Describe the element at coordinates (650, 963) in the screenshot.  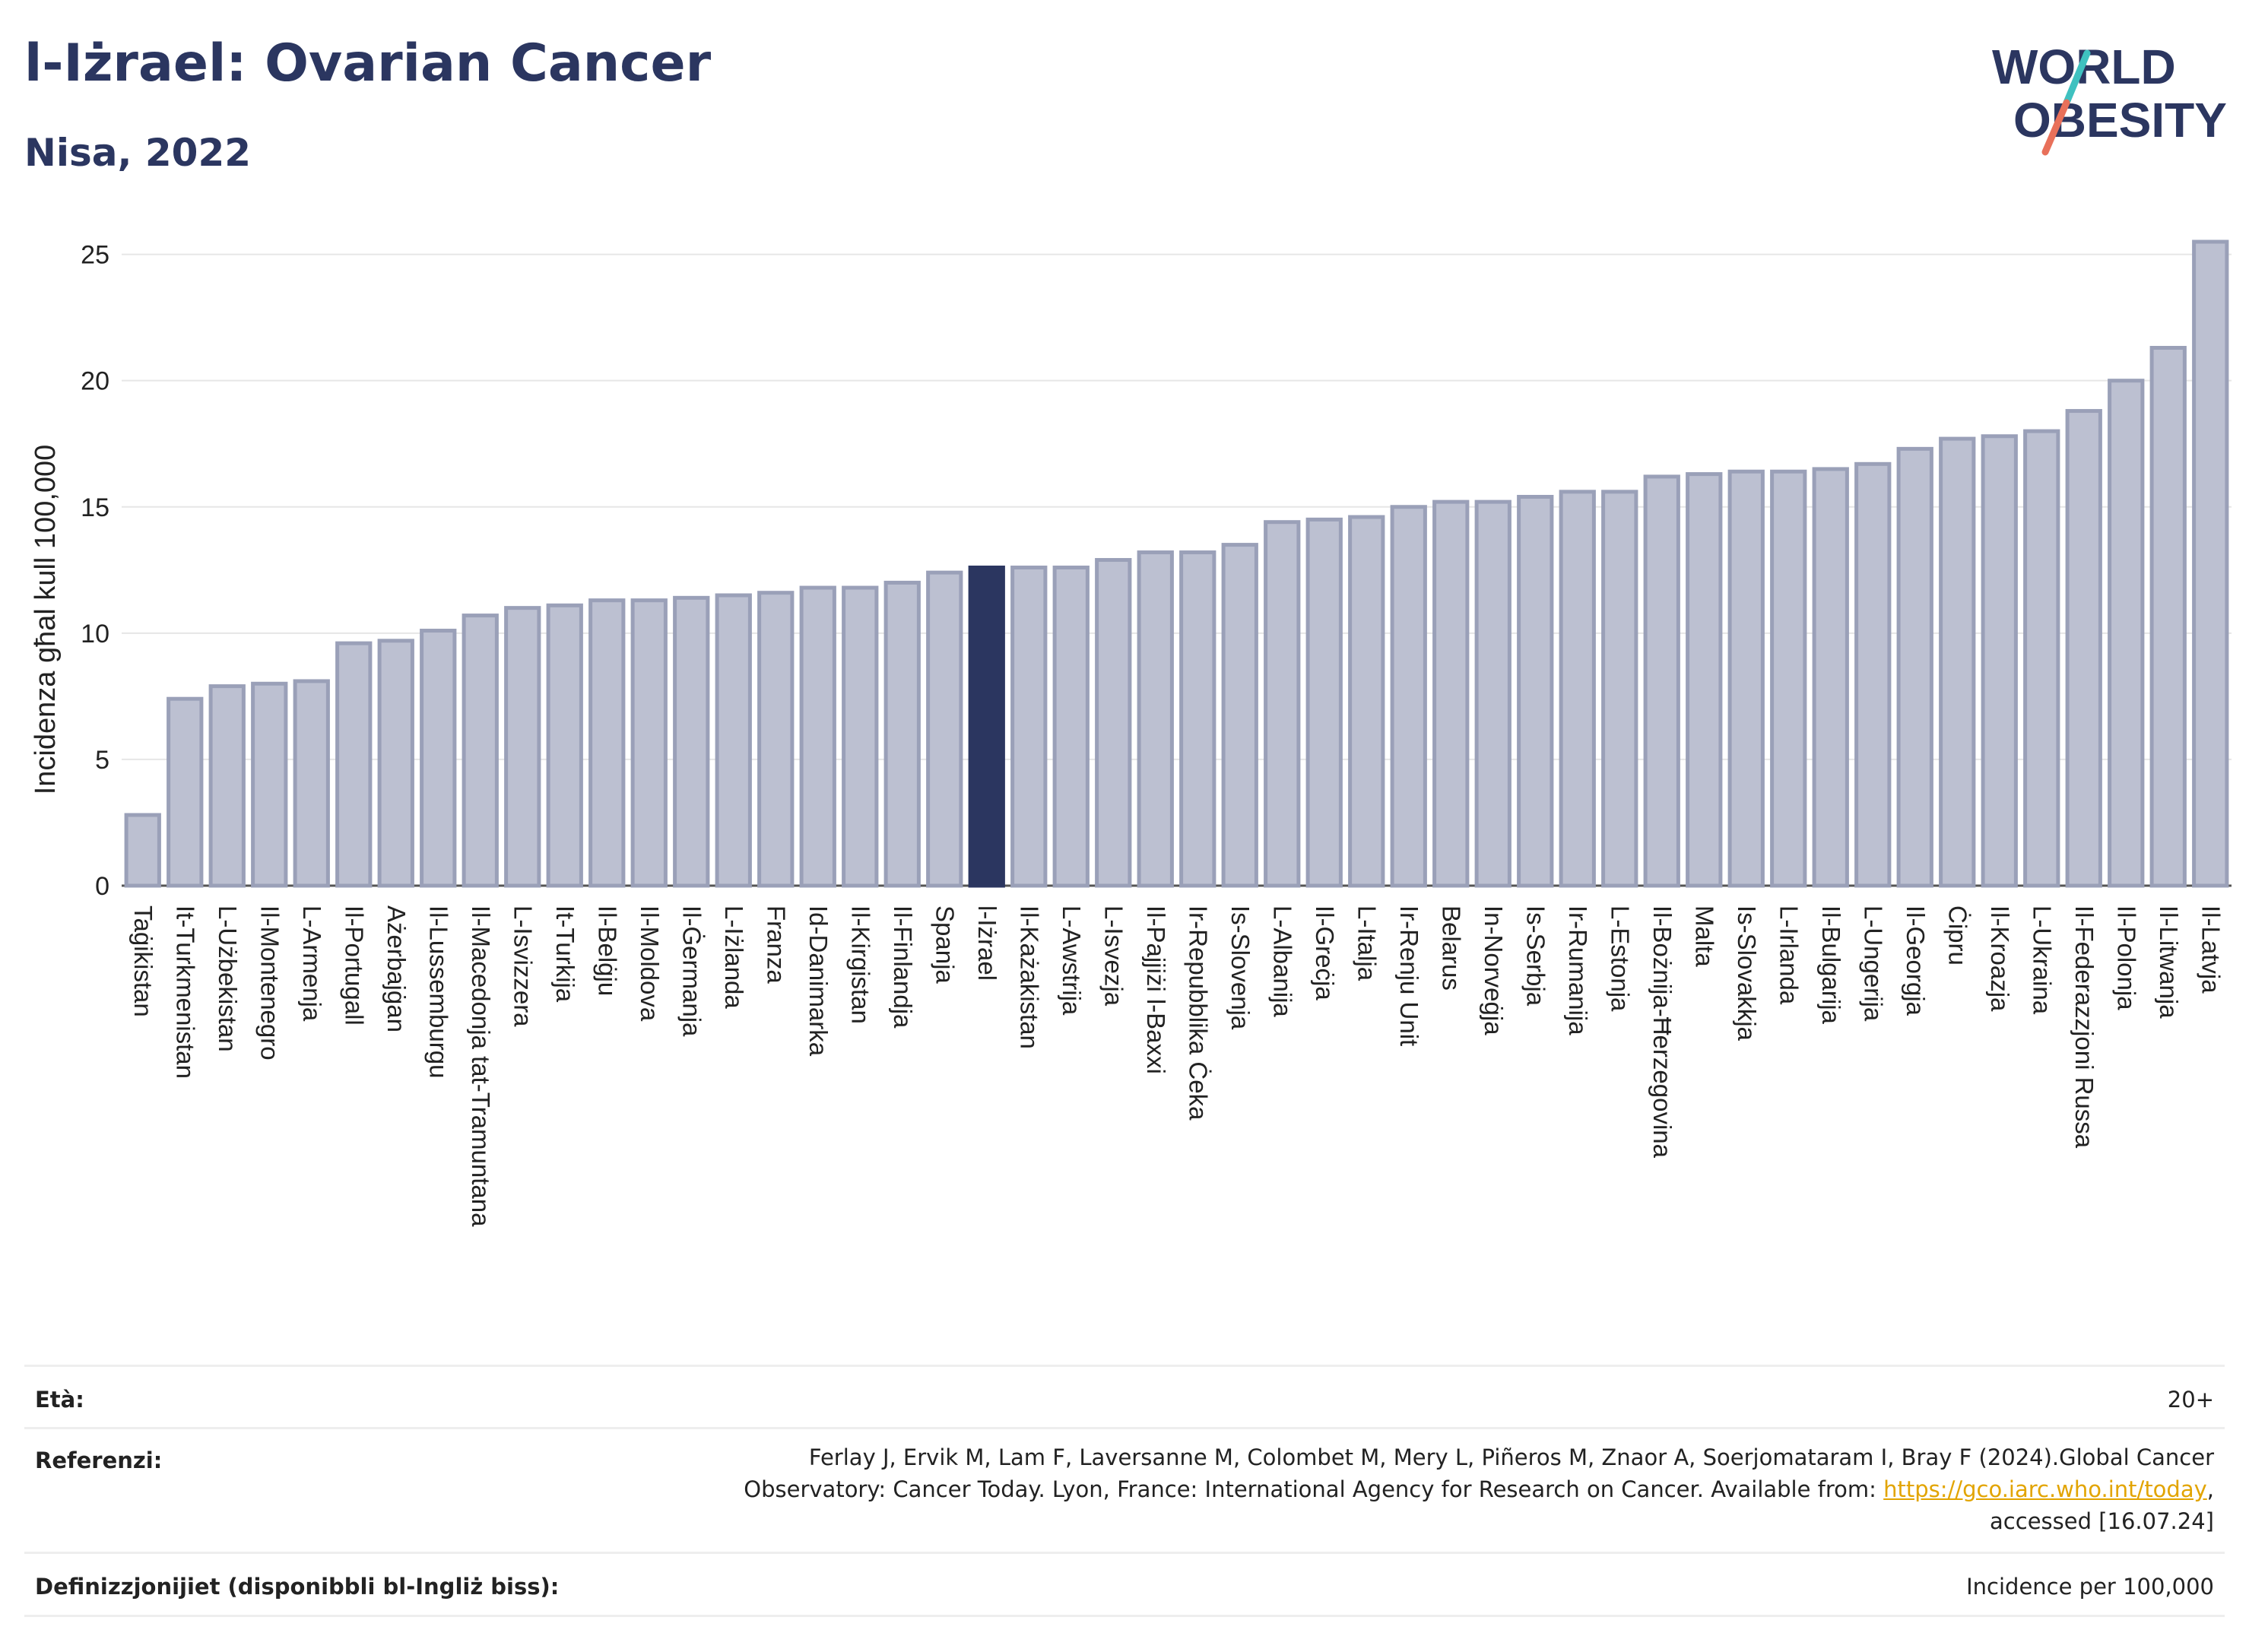
I see `x-tick-label: Il-Moldova` at that location.